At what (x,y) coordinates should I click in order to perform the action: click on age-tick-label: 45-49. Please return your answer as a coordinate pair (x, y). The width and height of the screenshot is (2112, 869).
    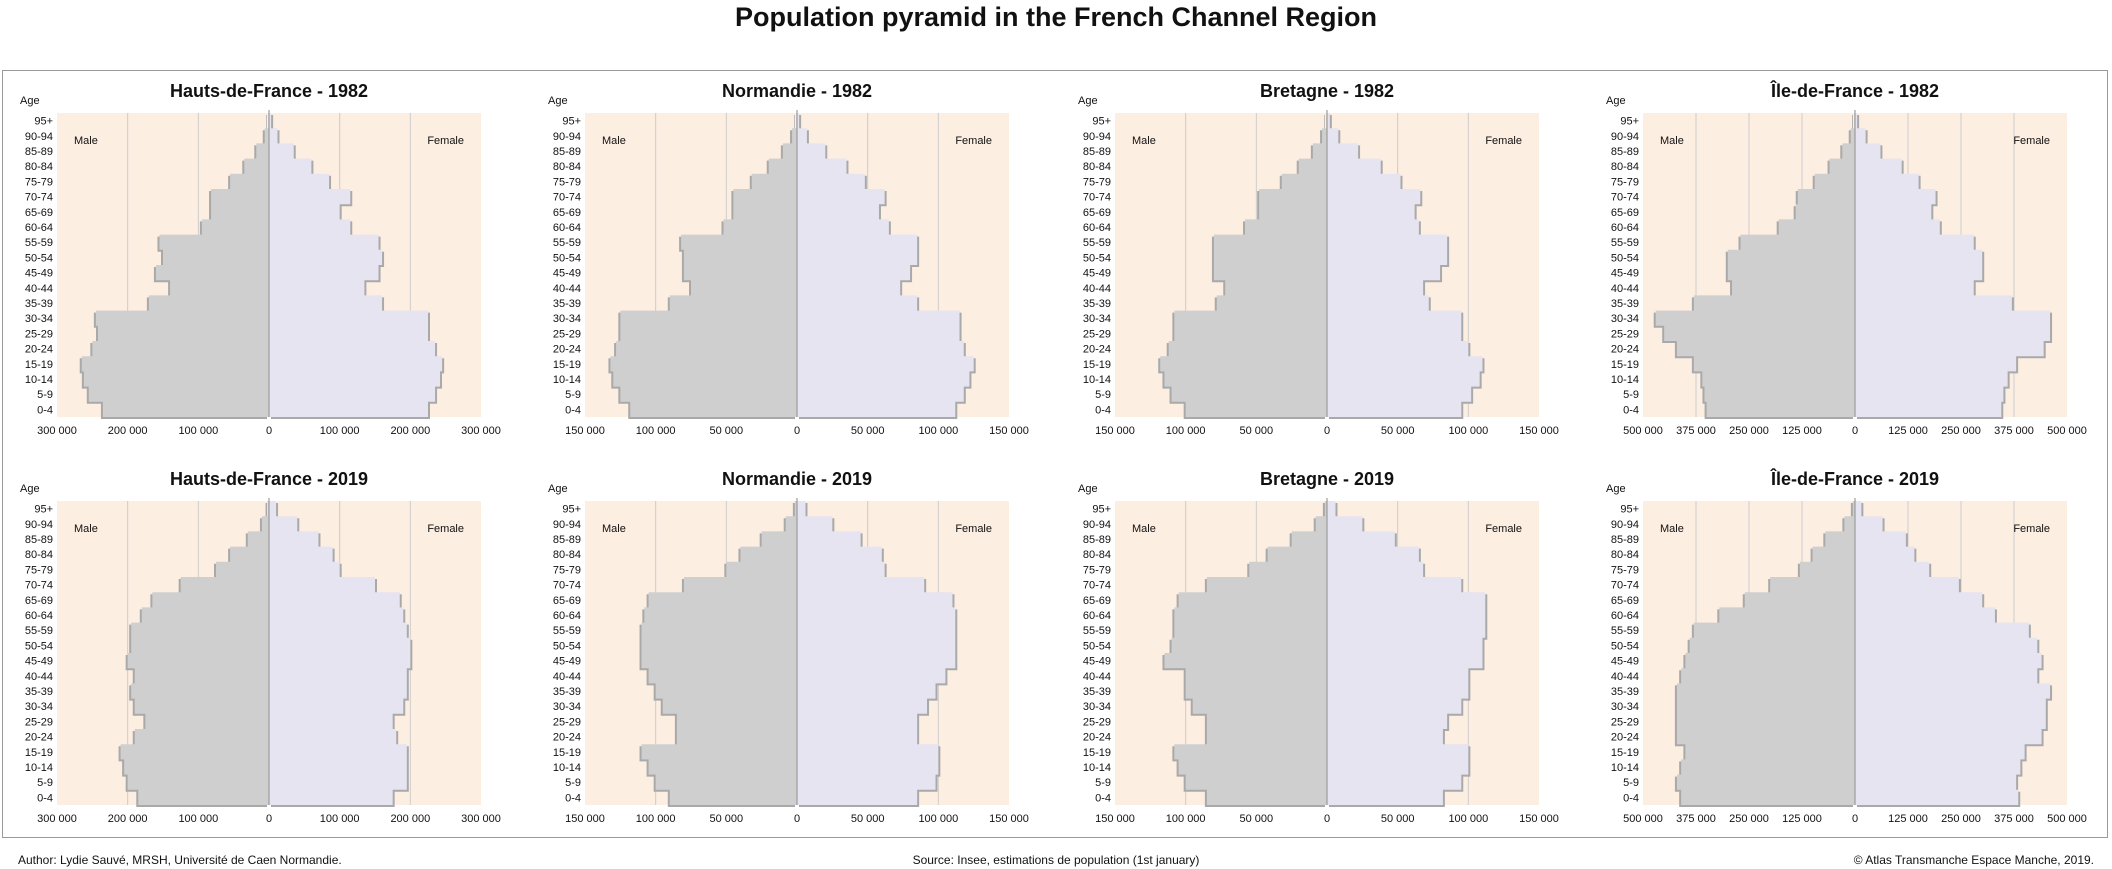
    Looking at the image, I should click on (39, 274).